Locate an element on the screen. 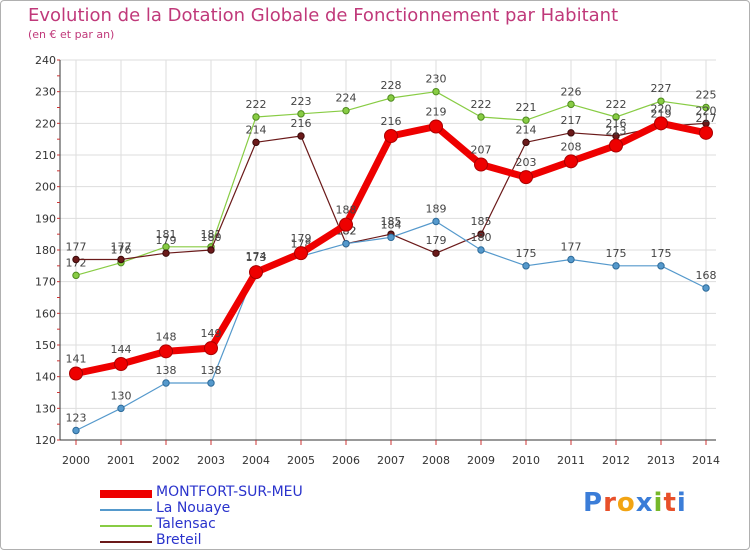  data-label-la-nouaye: 177 is located at coordinates (571, 247).